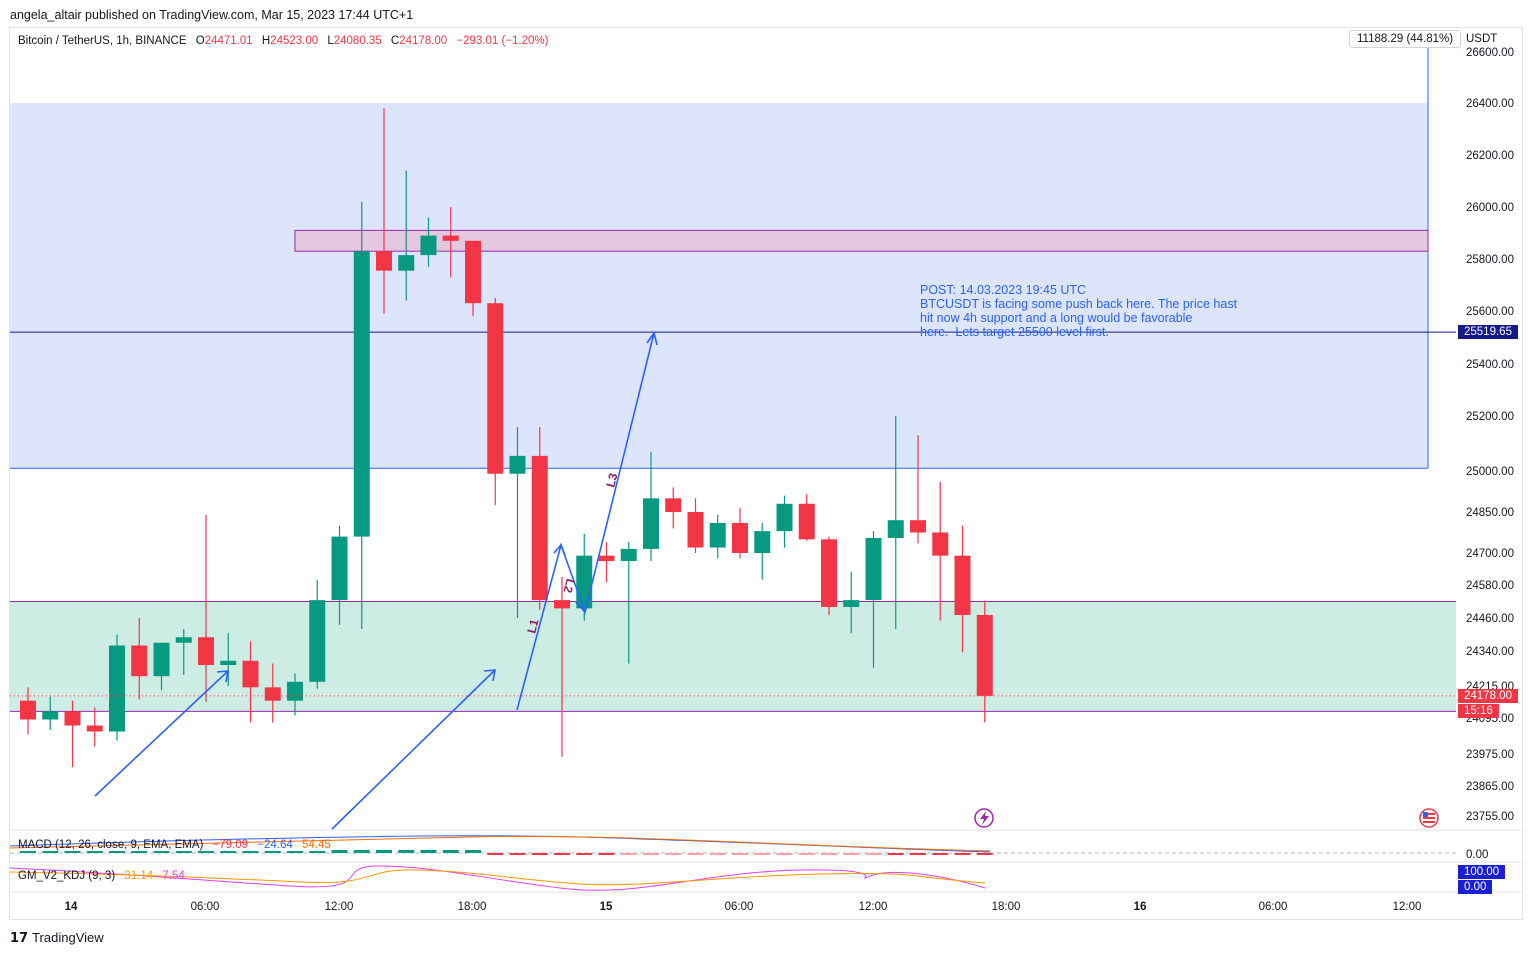 The width and height of the screenshot is (1532, 955). Describe the element at coordinates (423, 41) in the screenshot. I see `legend-close: 24178.00` at that location.